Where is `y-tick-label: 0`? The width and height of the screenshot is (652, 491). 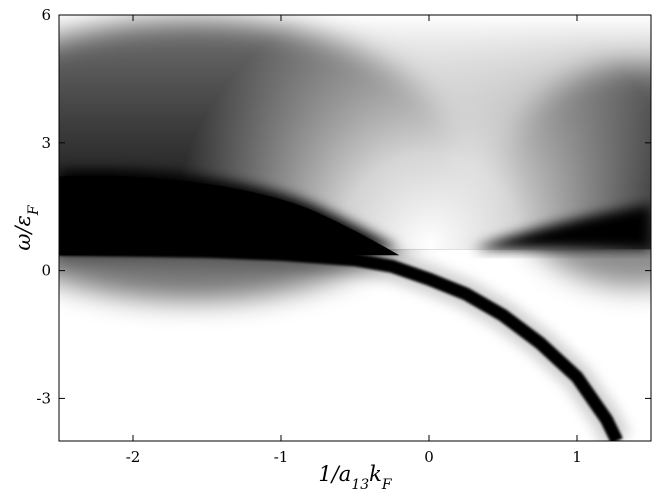
y-tick-label: 0 is located at coordinates (46, 271).